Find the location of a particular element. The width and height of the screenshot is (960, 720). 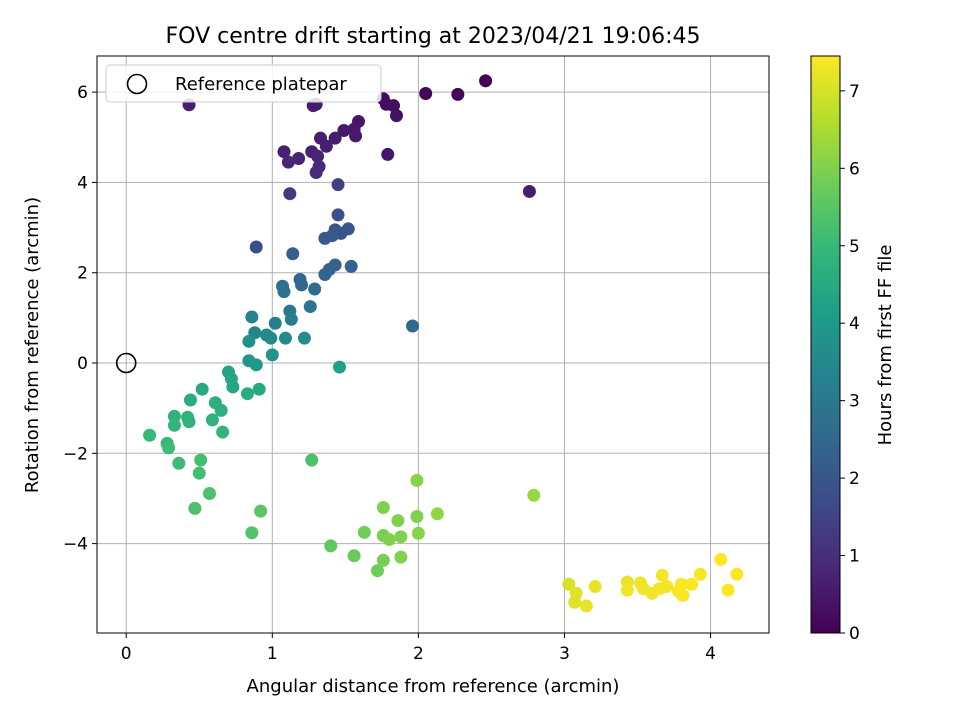

y-tick-label: 2 is located at coordinates (82, 274).